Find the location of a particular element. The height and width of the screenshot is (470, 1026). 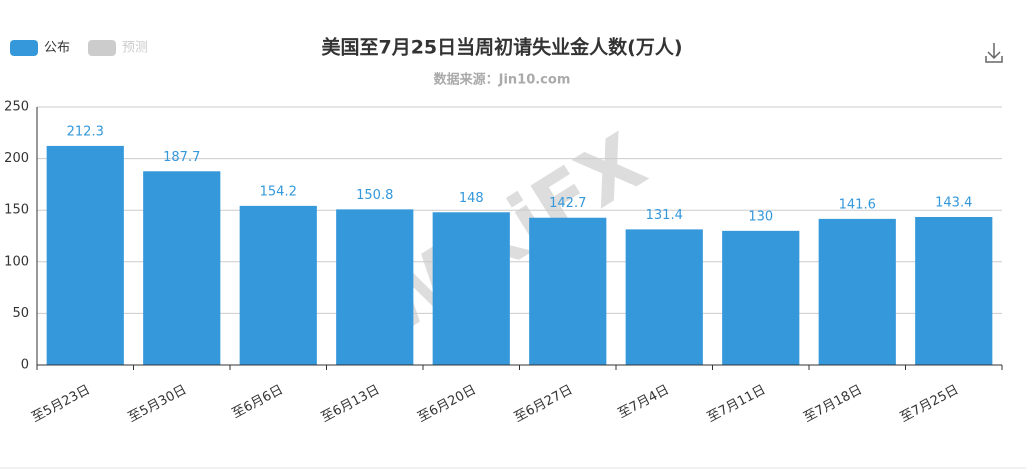

x-tick-label: 至7月18日 is located at coordinates (832, 403).